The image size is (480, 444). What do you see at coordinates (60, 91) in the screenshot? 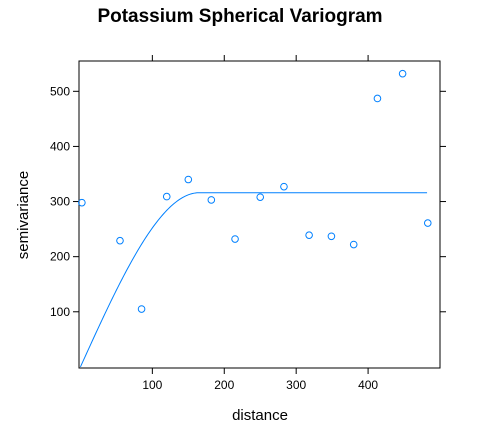
I see `y-tick-label-500: 500` at bounding box center [60, 91].